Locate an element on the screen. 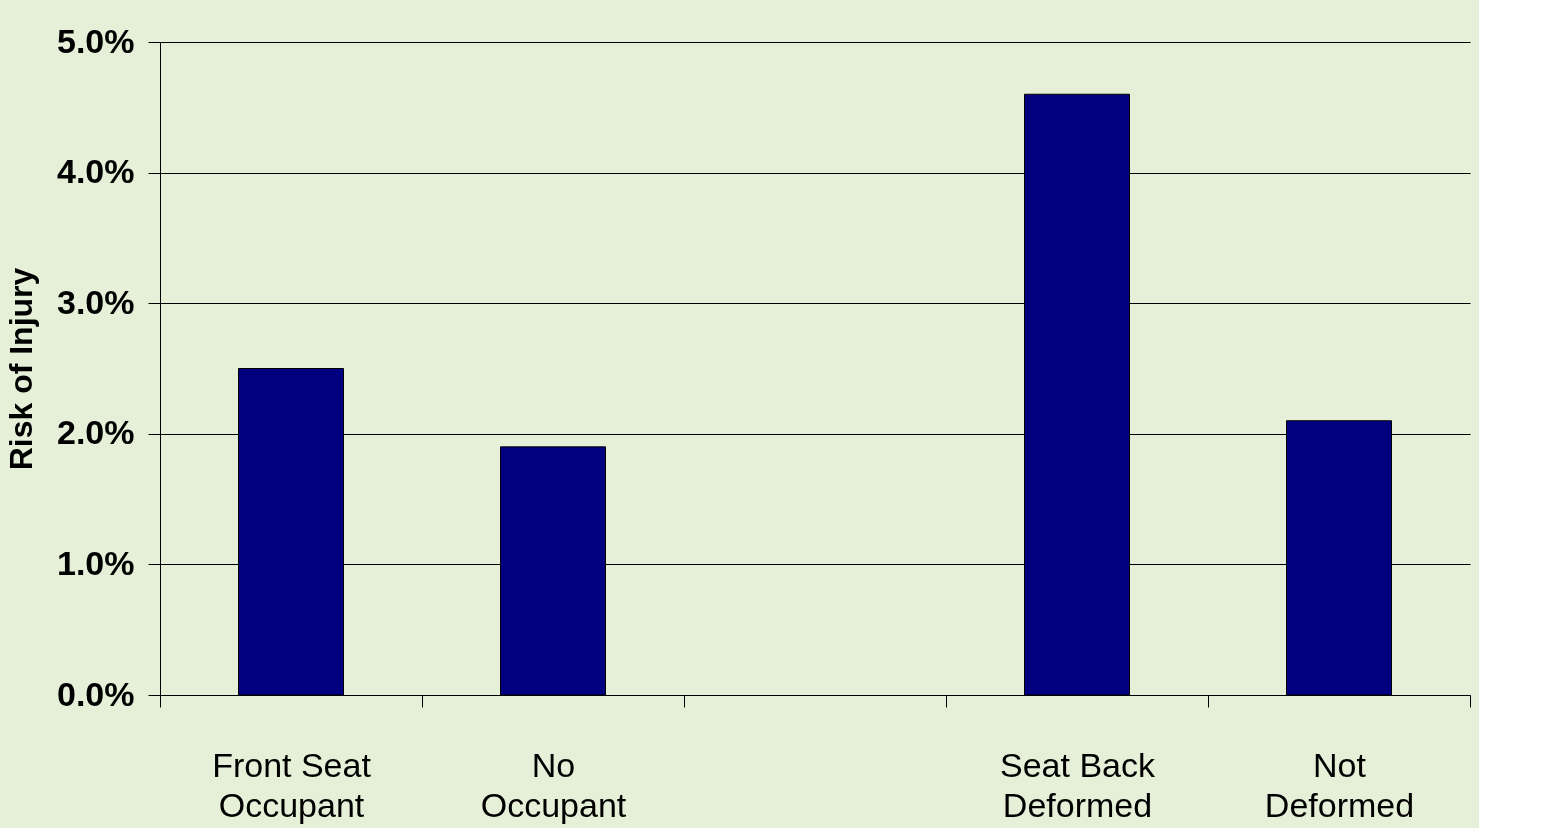 The image size is (1566, 838). x-tick-label: Not Deformed is located at coordinates (1339, 784).